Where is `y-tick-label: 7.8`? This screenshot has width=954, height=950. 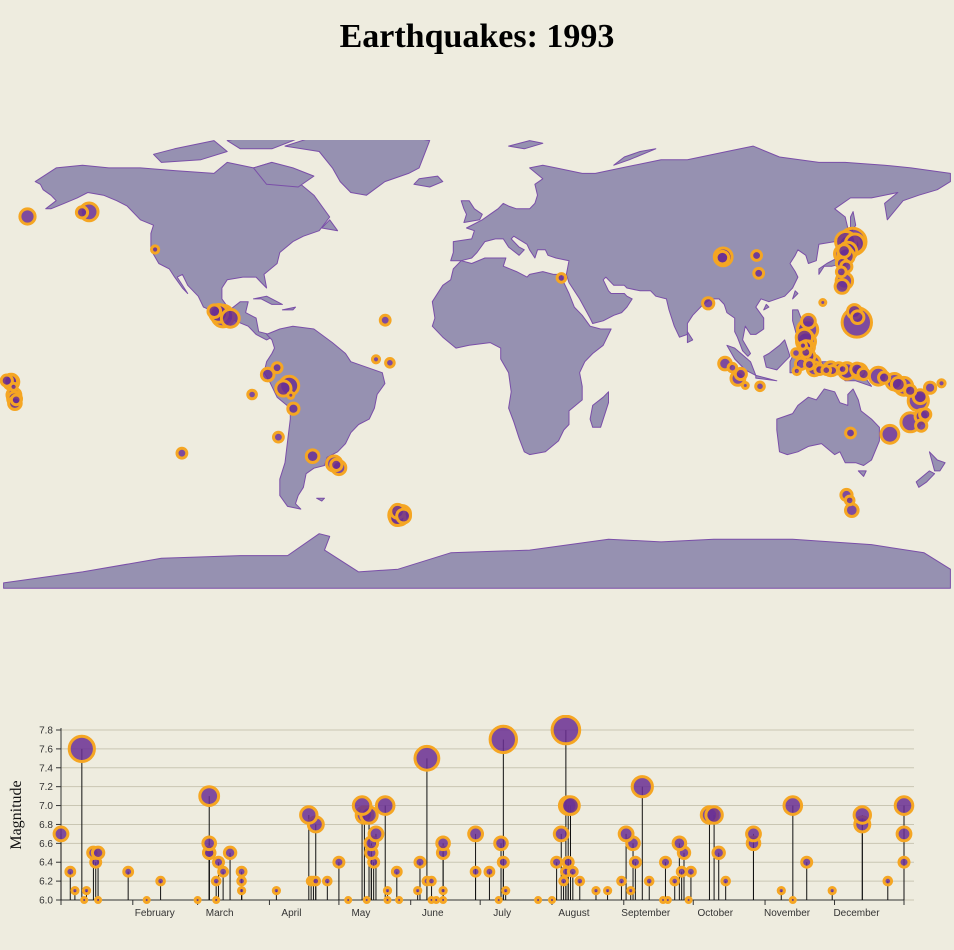
y-tick-label: 7.8 is located at coordinates (46, 731).